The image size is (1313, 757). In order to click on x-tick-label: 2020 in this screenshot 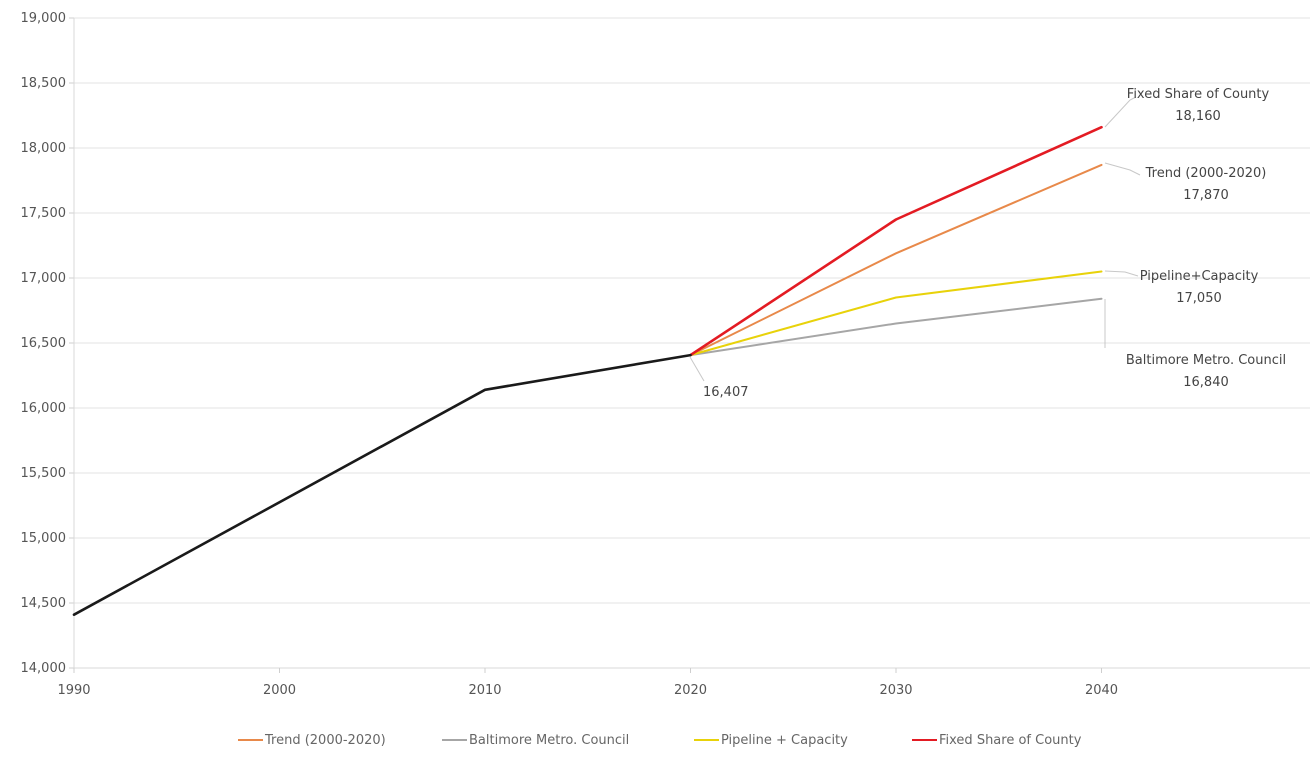, I will do `click(690, 690)`.